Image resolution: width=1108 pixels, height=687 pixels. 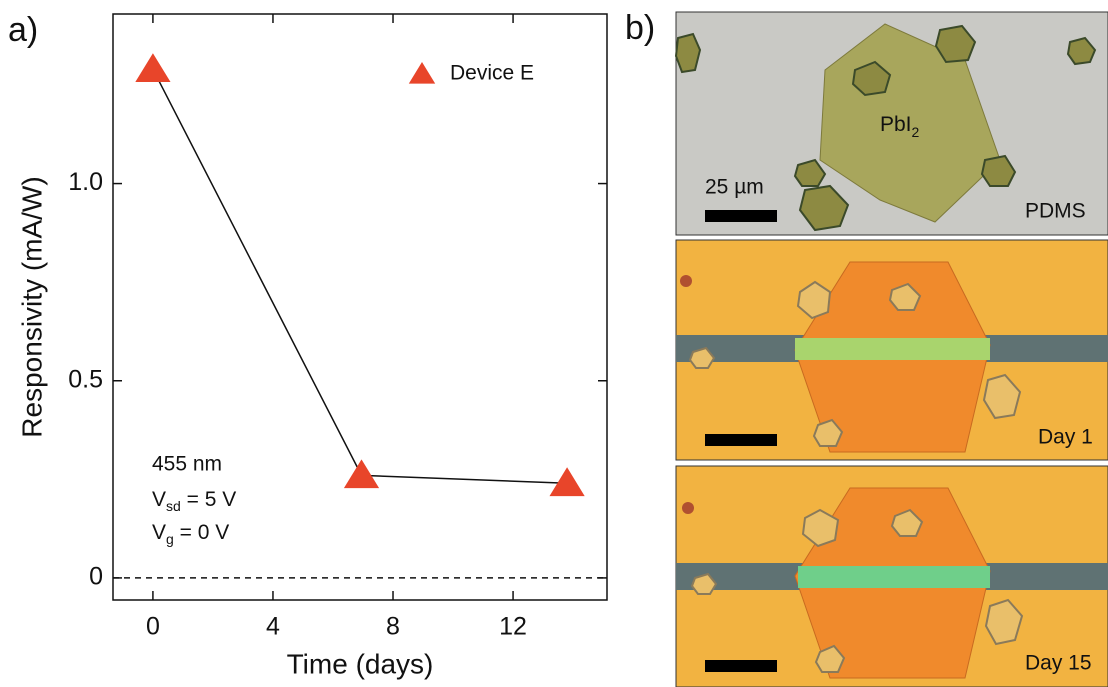 I want to click on panel-label: b), so click(x=640, y=28).